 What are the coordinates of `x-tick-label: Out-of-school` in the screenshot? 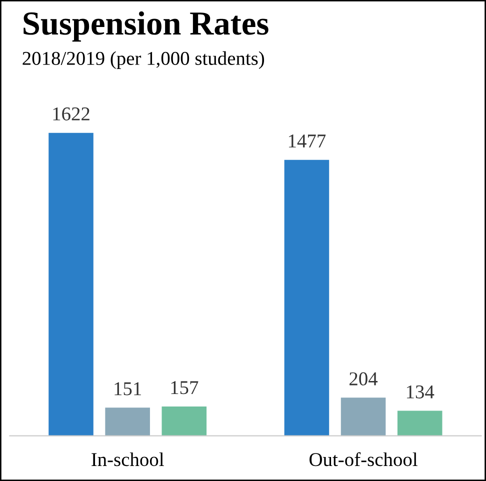 It's located at (364, 459).